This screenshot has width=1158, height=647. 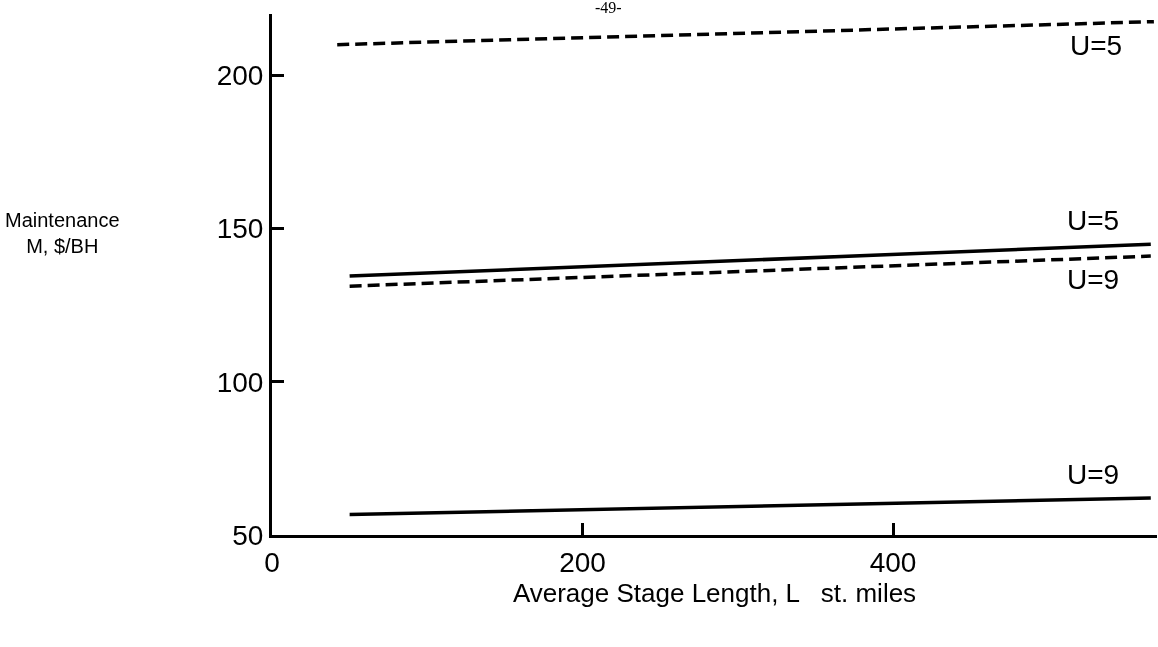 What do you see at coordinates (248, 535) in the screenshot?
I see `y-tick-label: 50` at bounding box center [248, 535].